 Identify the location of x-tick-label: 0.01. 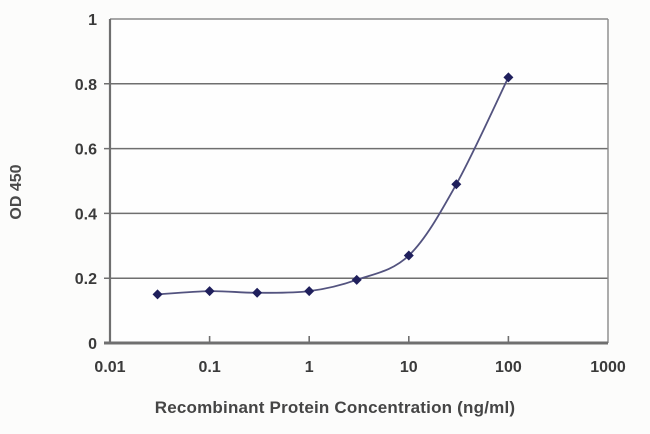
(109, 367).